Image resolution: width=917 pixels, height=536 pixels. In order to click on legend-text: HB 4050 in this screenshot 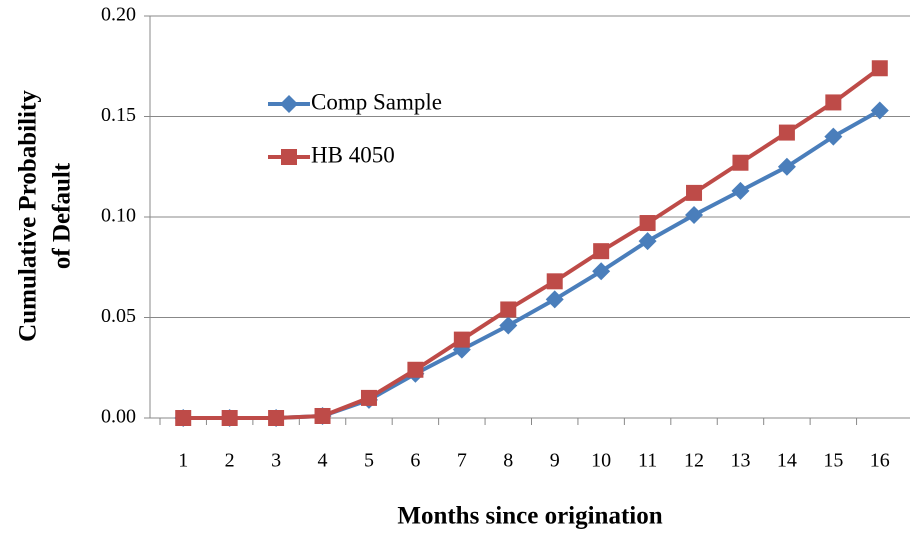, I will do `click(353, 154)`.